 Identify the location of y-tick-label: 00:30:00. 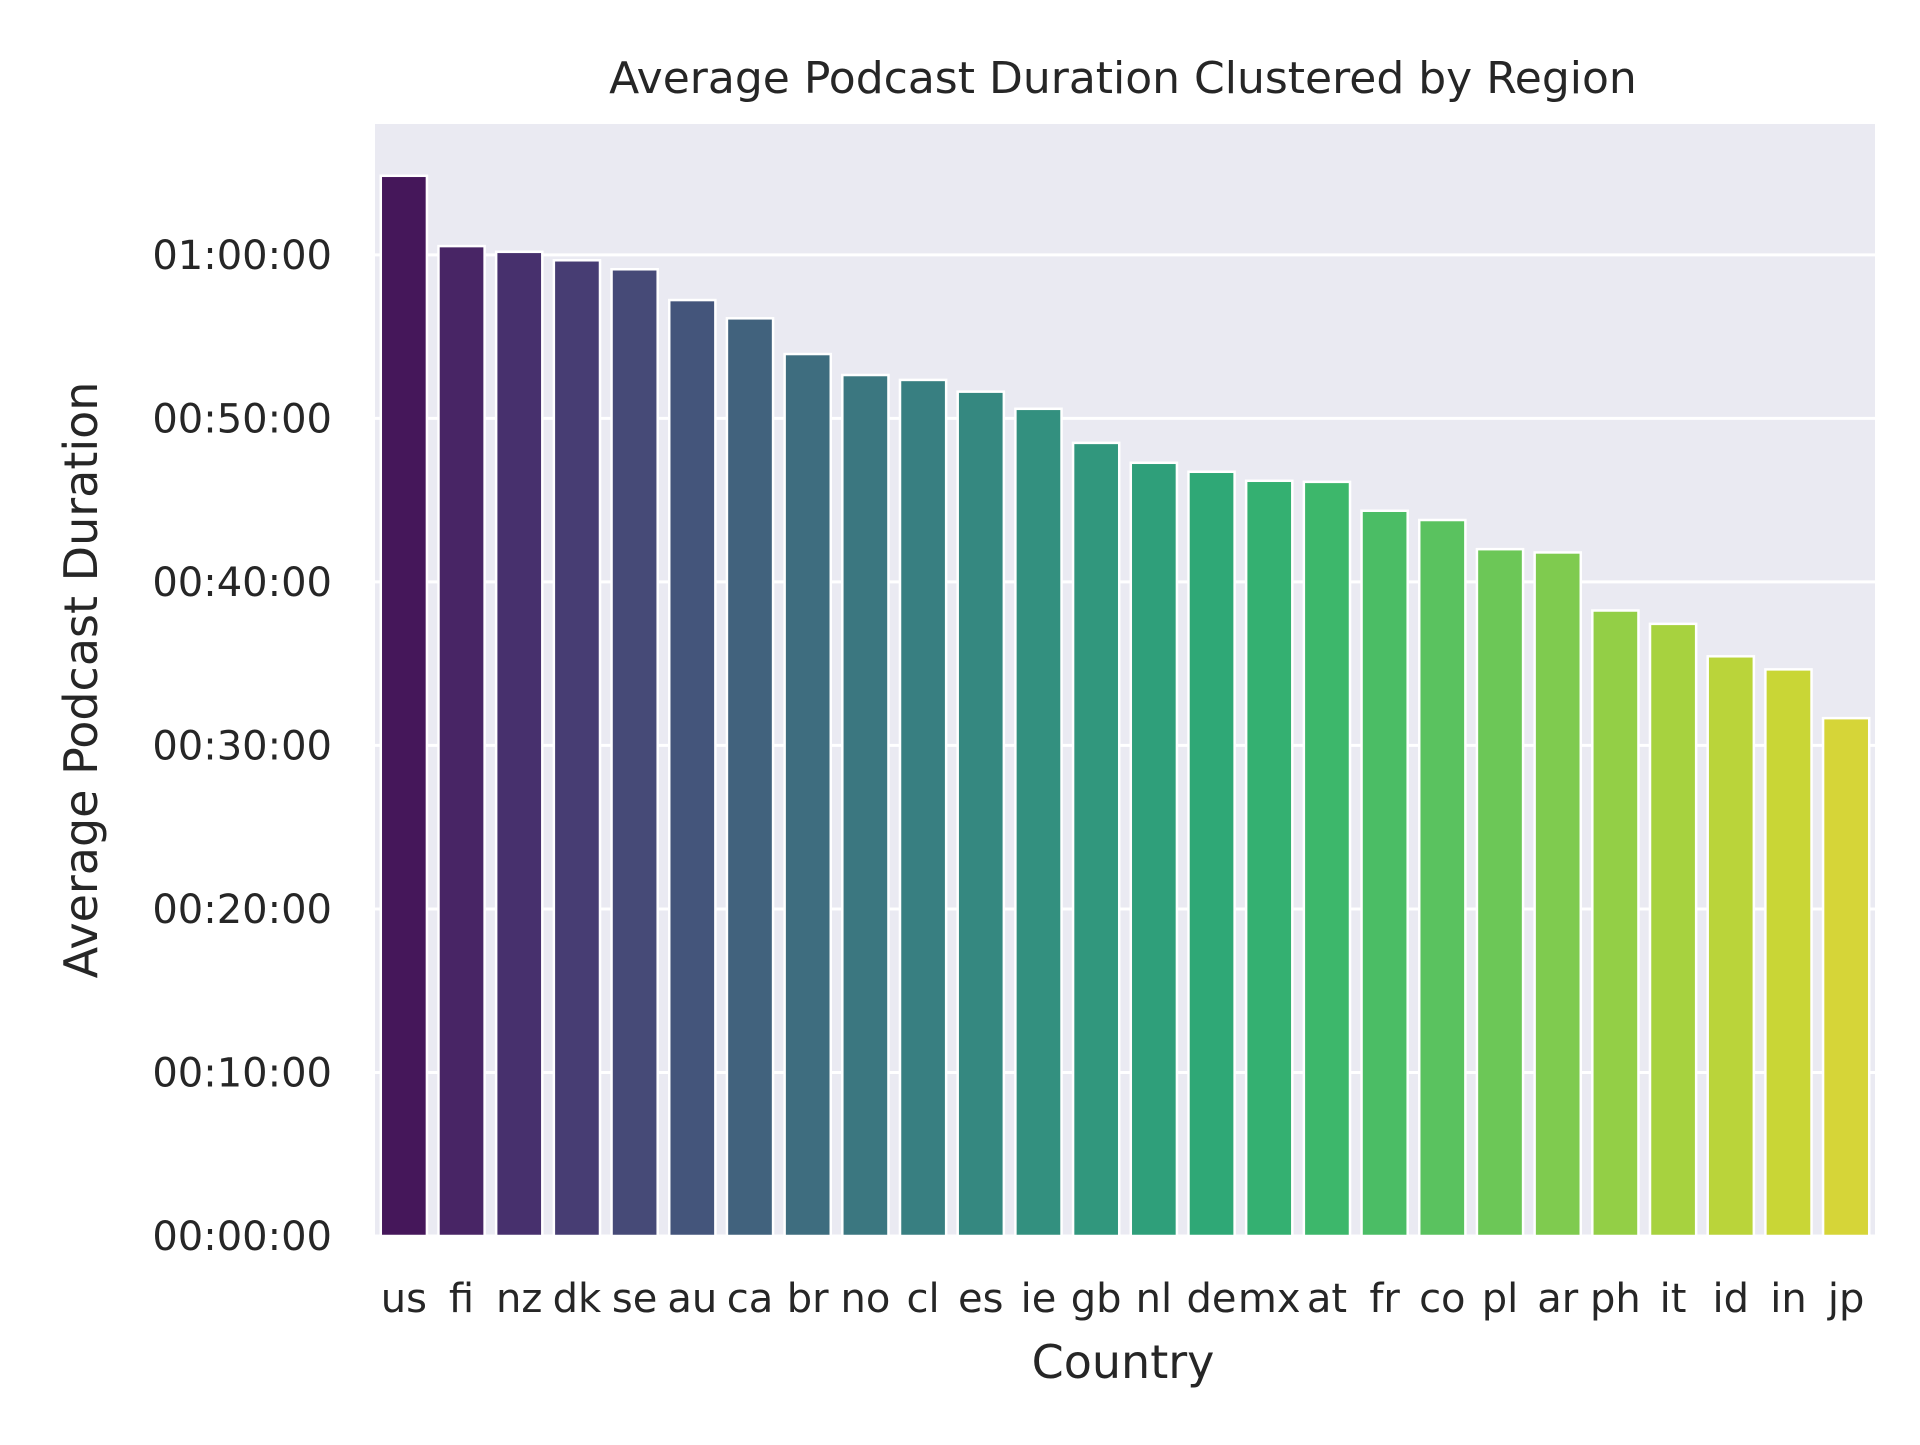
(242, 746).